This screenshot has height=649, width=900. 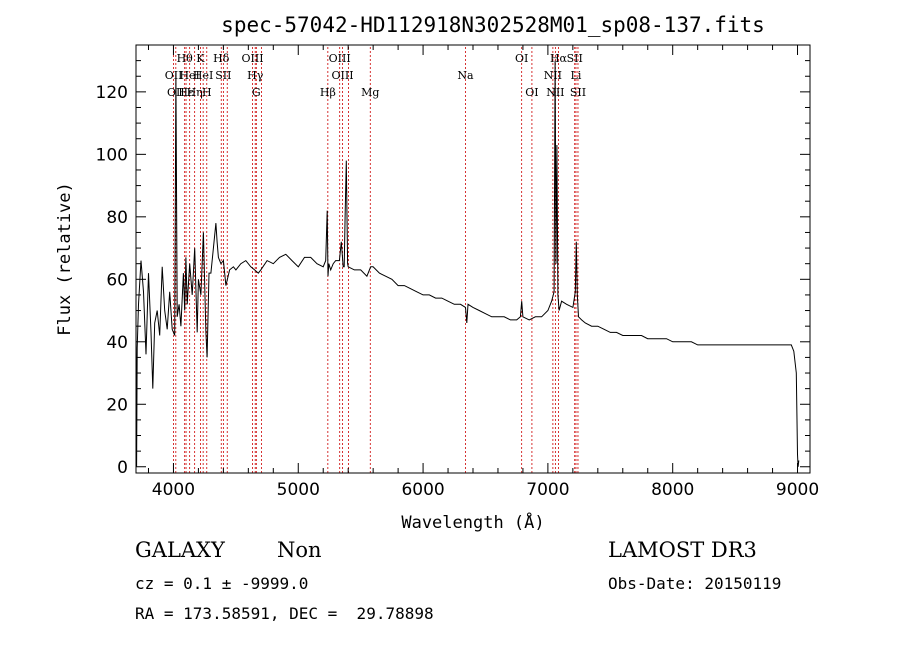 What do you see at coordinates (180, 550) in the screenshot?
I see `object-class: GALAXY` at bounding box center [180, 550].